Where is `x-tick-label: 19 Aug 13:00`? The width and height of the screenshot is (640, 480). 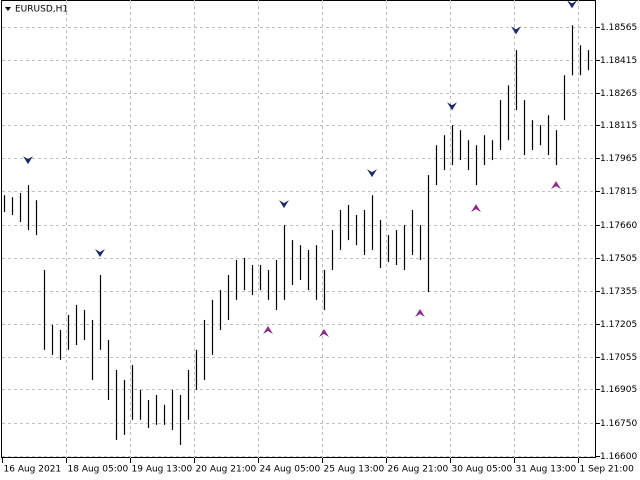 x-tick-label: 19 Aug 13:00 is located at coordinates (162, 470).